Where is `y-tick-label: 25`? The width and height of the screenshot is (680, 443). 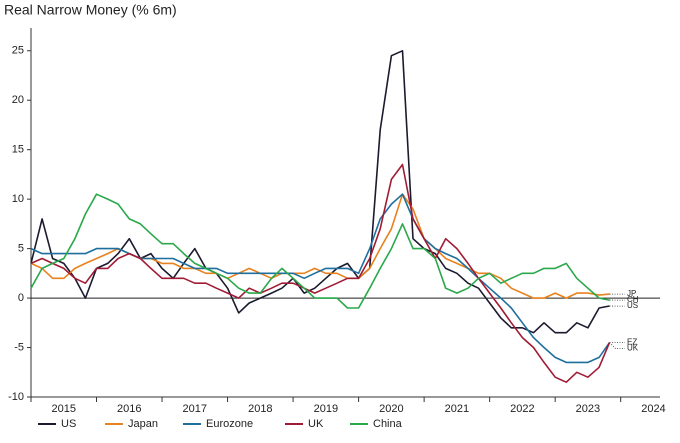 y-tick-label: 25 is located at coordinates (18, 51).